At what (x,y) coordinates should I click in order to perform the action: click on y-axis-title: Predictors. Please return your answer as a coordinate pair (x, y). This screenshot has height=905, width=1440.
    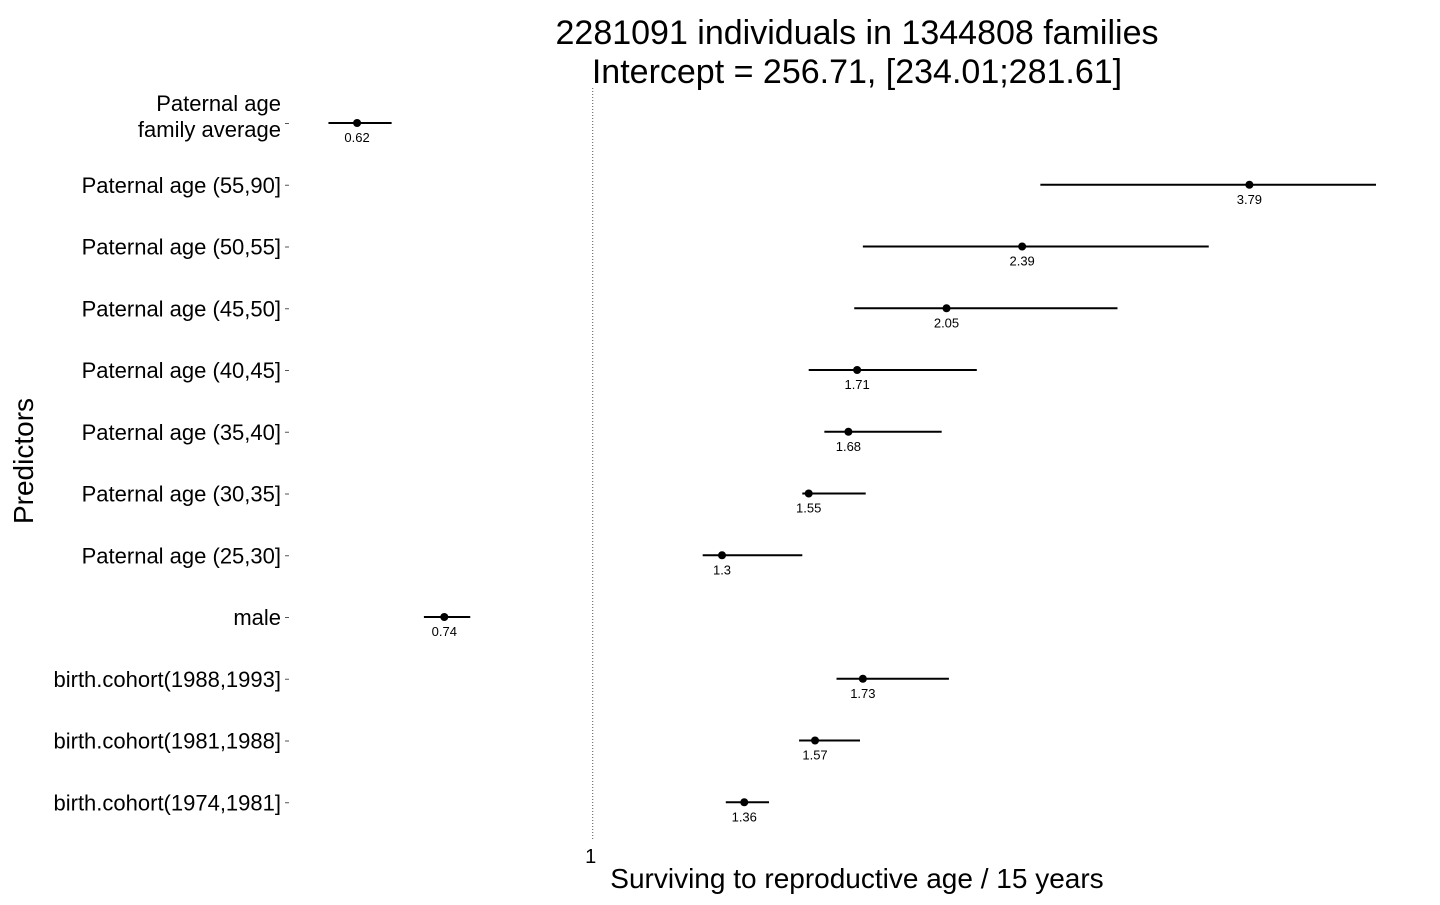
    Looking at the image, I should click on (23, 461).